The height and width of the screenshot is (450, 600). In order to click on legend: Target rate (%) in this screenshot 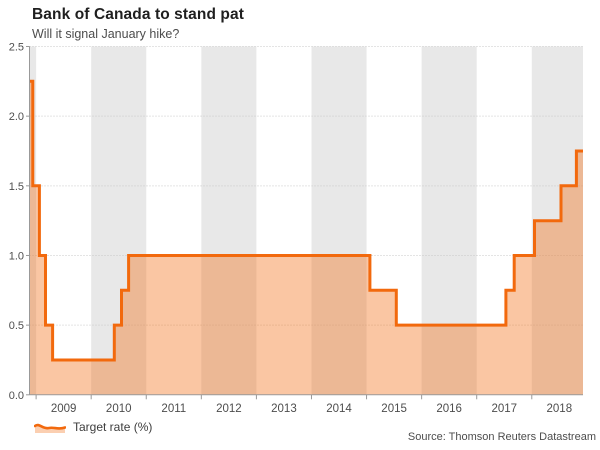, I will do `click(93, 427)`.